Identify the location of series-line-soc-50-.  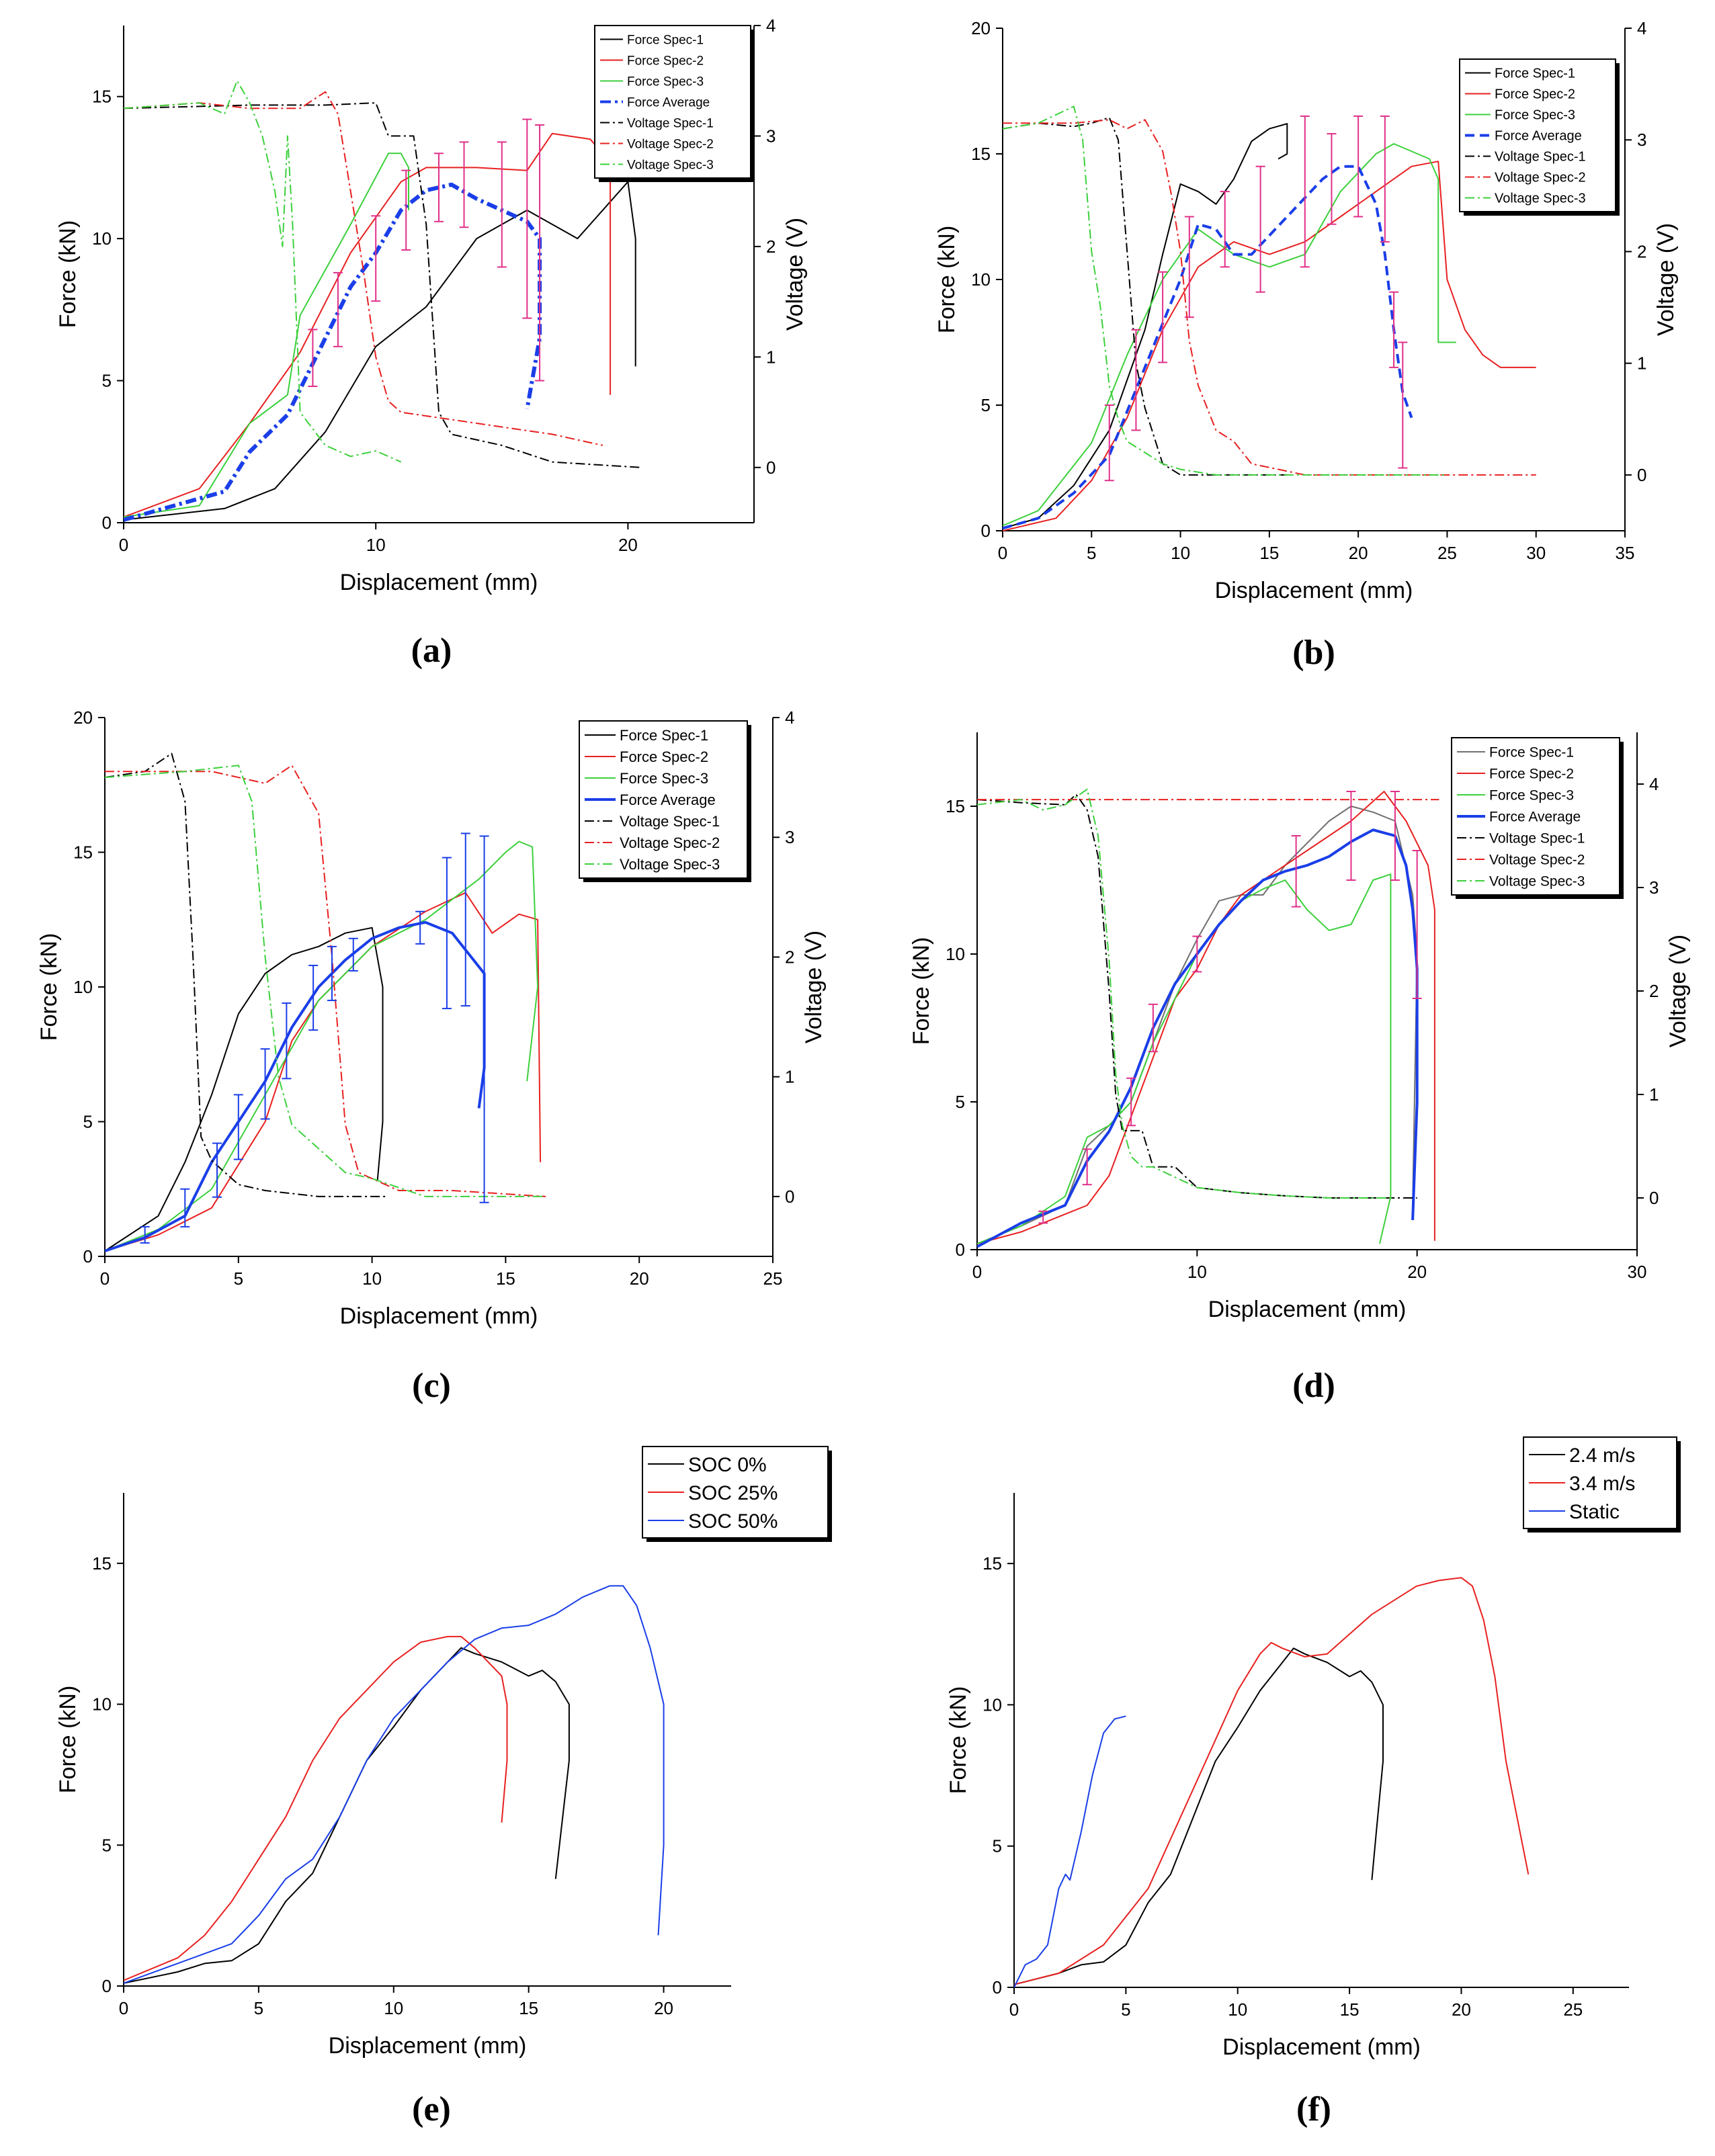
(394, 1784).